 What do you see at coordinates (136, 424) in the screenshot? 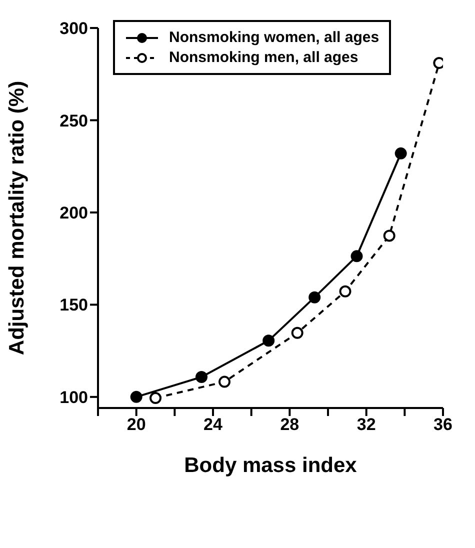
I see `x-tick-label: 20` at bounding box center [136, 424].